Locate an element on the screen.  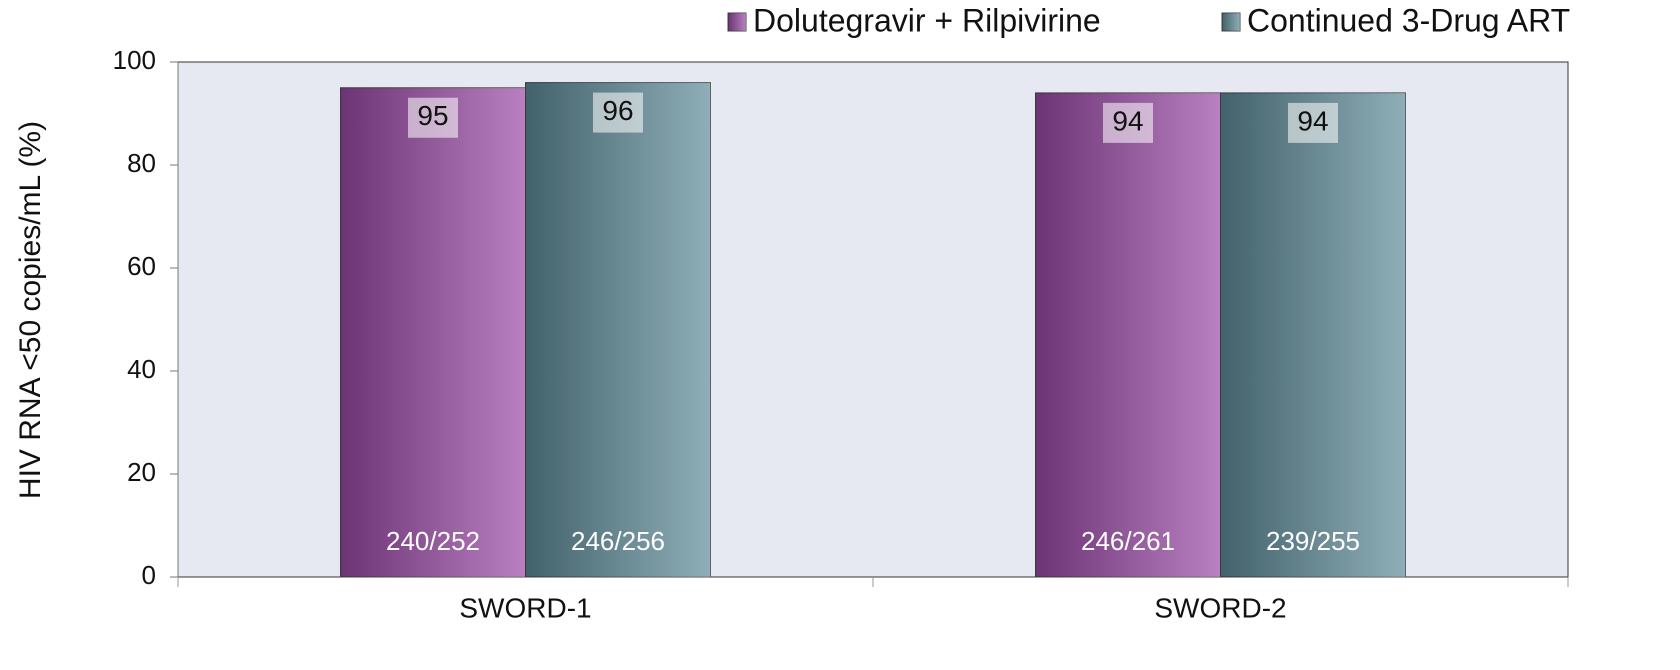
y-tick-label: 20 is located at coordinates (141, 472).